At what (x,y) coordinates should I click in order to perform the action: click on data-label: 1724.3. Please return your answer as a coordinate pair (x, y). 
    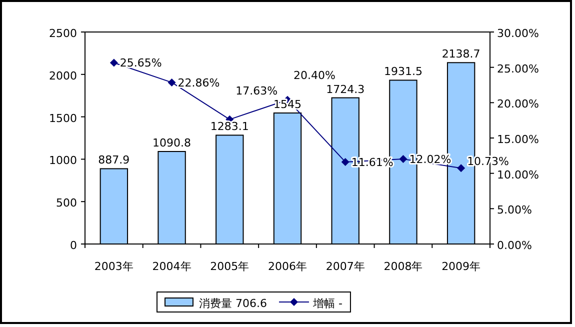
    Looking at the image, I should click on (345, 89).